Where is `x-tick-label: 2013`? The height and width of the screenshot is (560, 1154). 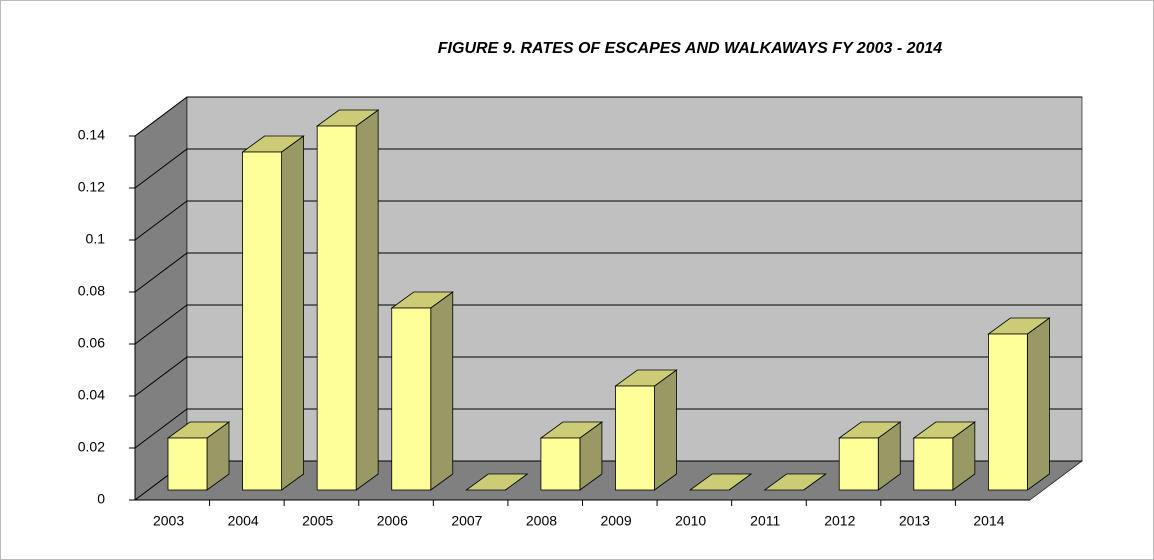
x-tick-label: 2013 is located at coordinates (914, 521).